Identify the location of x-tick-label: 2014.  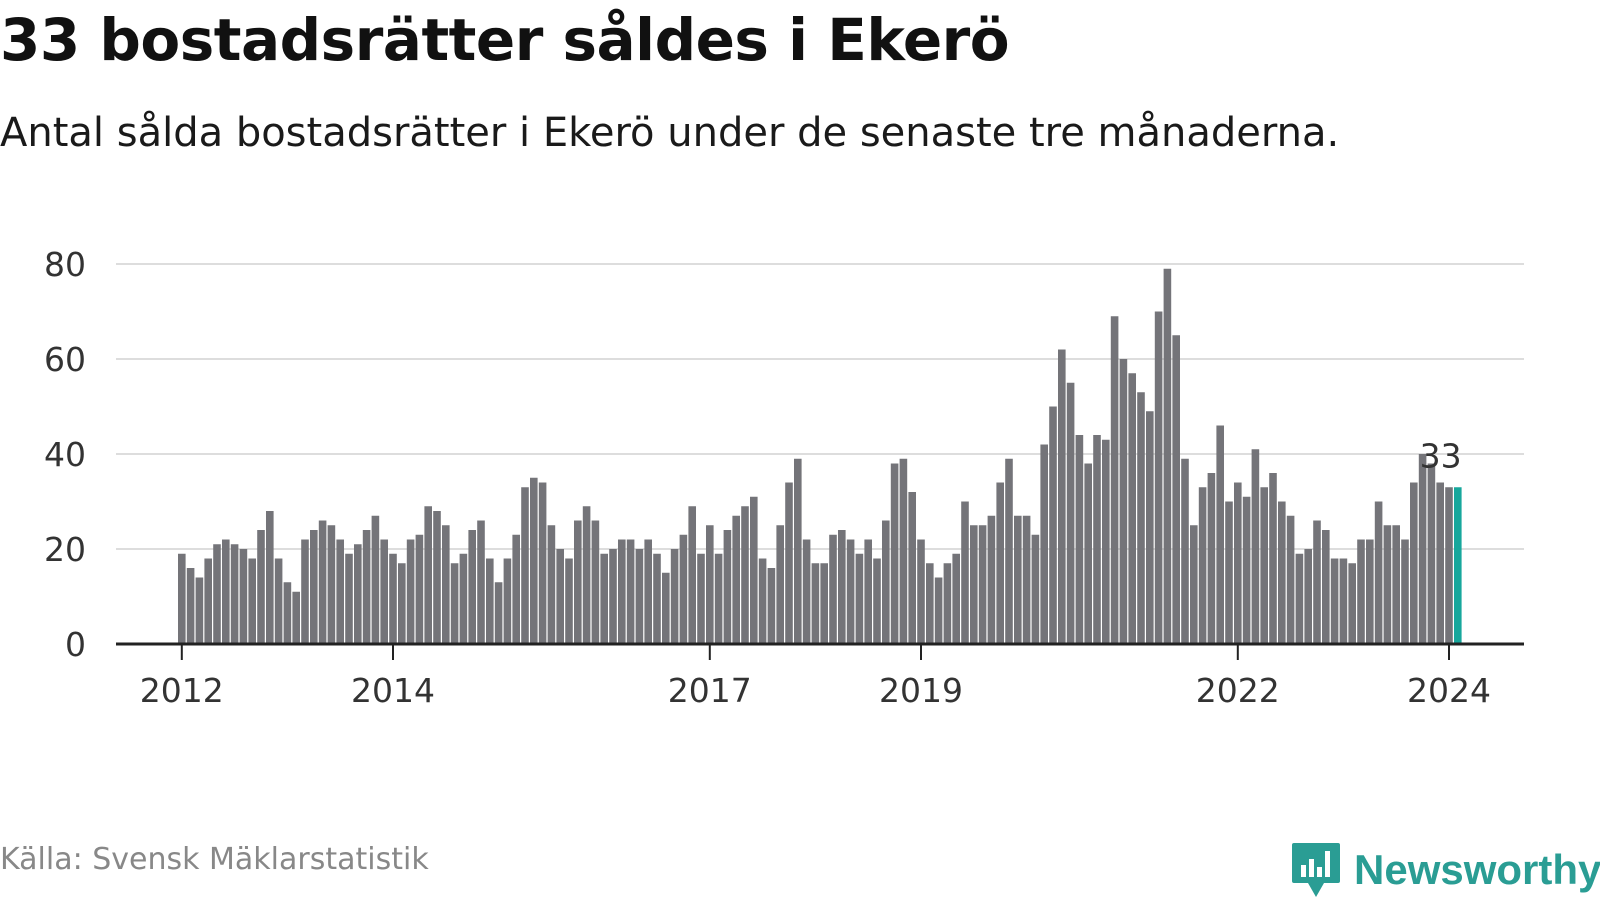
(393, 690).